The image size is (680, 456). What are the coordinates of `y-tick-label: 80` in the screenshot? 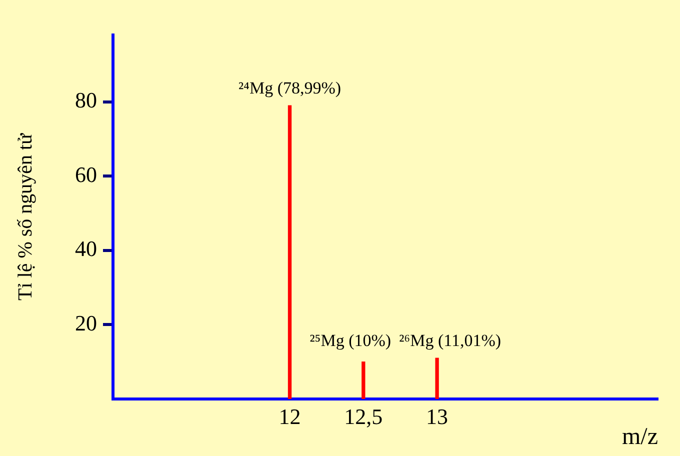 It's located at (86, 100).